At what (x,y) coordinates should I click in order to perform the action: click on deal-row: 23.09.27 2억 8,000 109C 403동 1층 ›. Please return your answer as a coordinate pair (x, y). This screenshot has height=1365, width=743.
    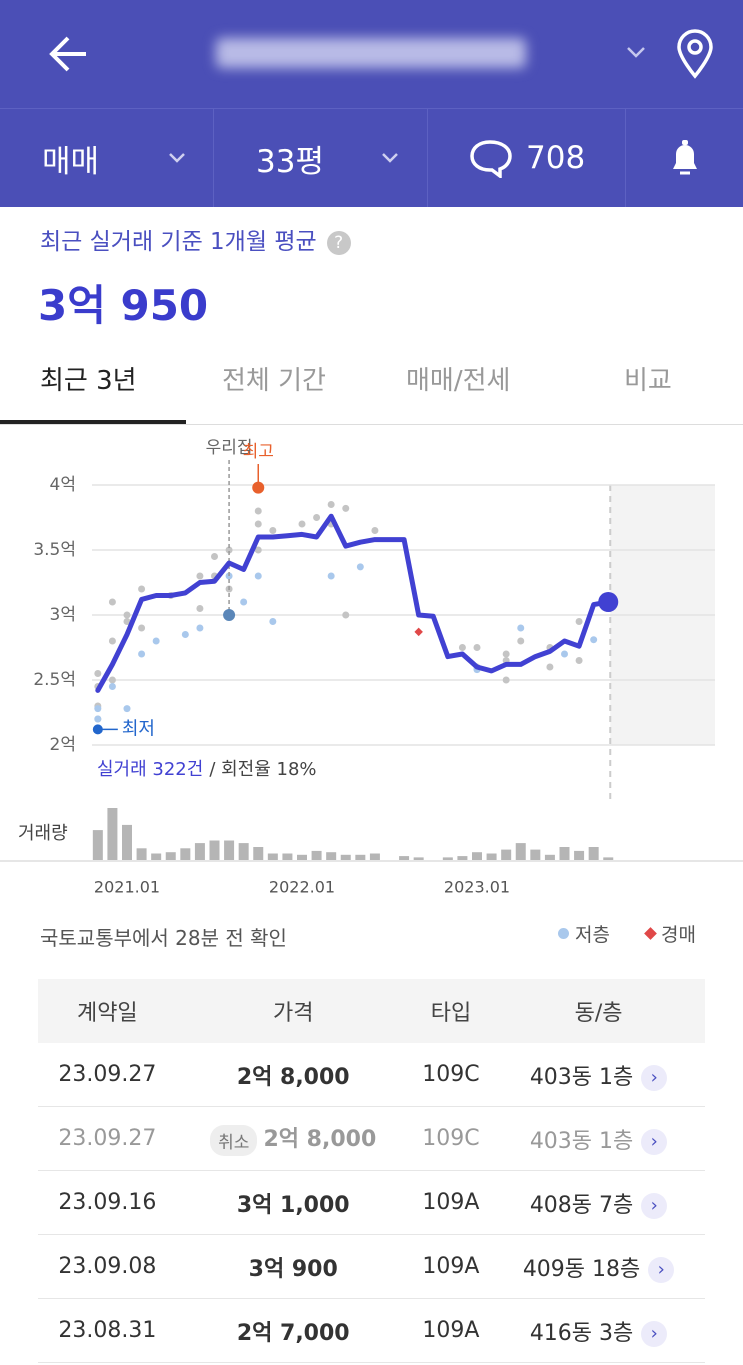
    Looking at the image, I should click on (371, 1075).